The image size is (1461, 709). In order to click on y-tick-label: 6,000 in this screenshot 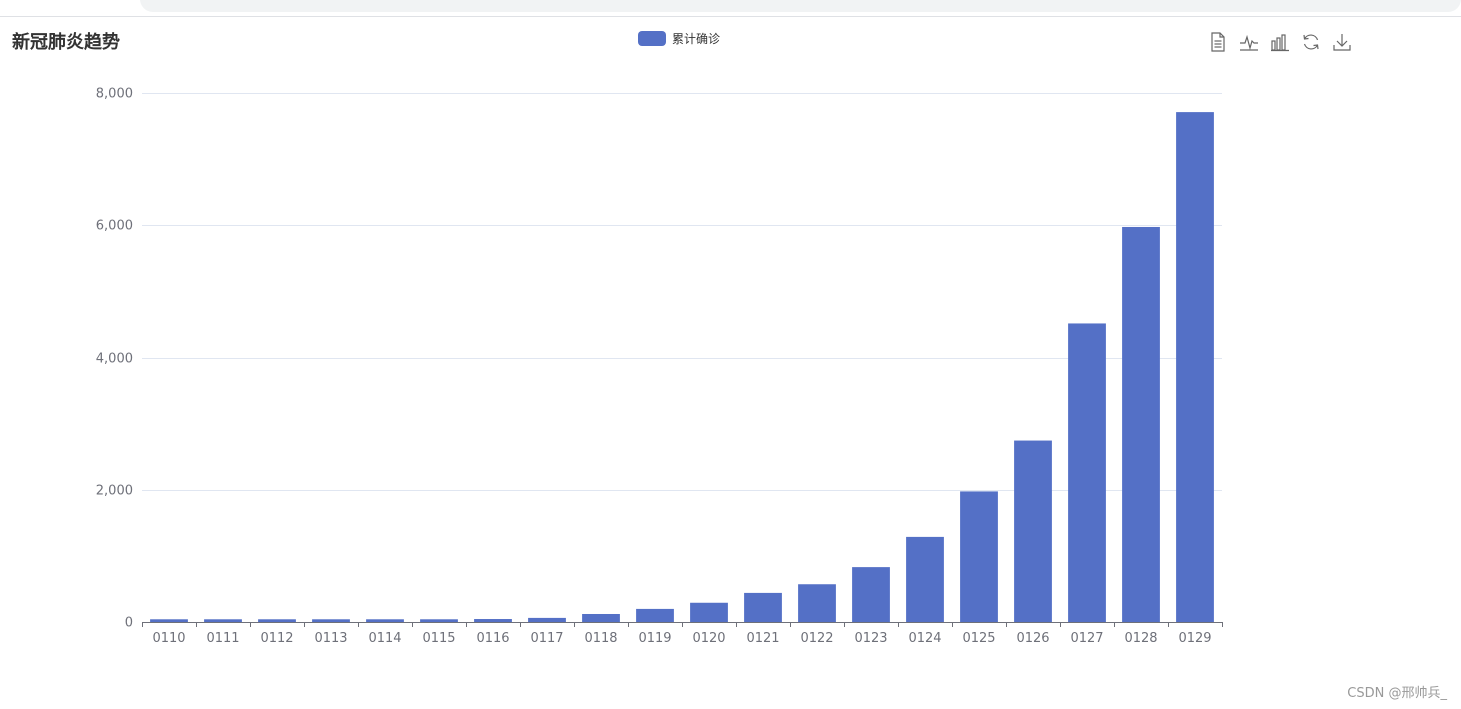, I will do `click(114, 226)`.